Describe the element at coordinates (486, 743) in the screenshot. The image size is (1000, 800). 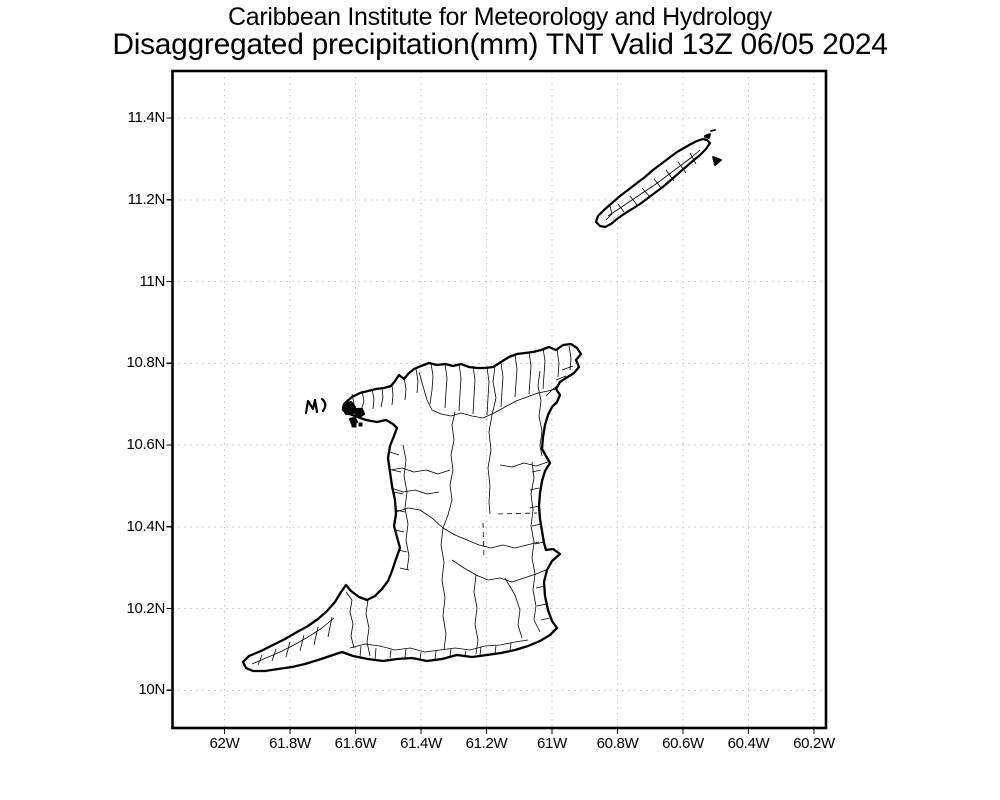
I see `lon-tick-label: 61.2W` at that location.